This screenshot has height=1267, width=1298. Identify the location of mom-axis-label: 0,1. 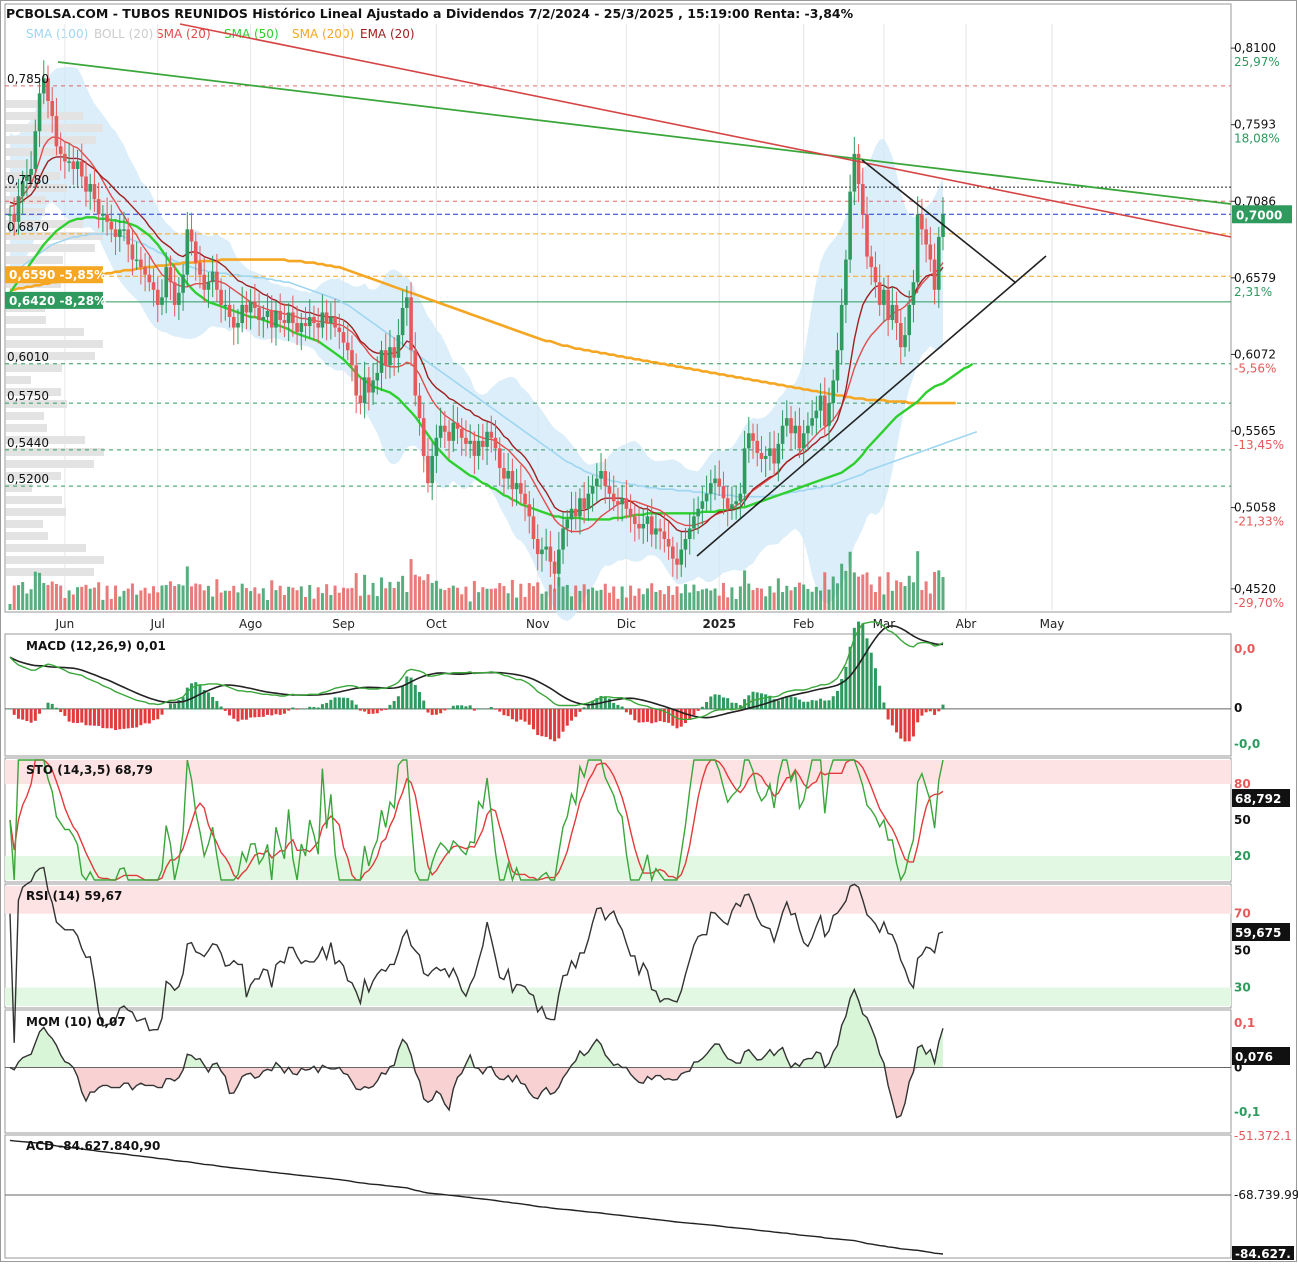
(1244, 1023).